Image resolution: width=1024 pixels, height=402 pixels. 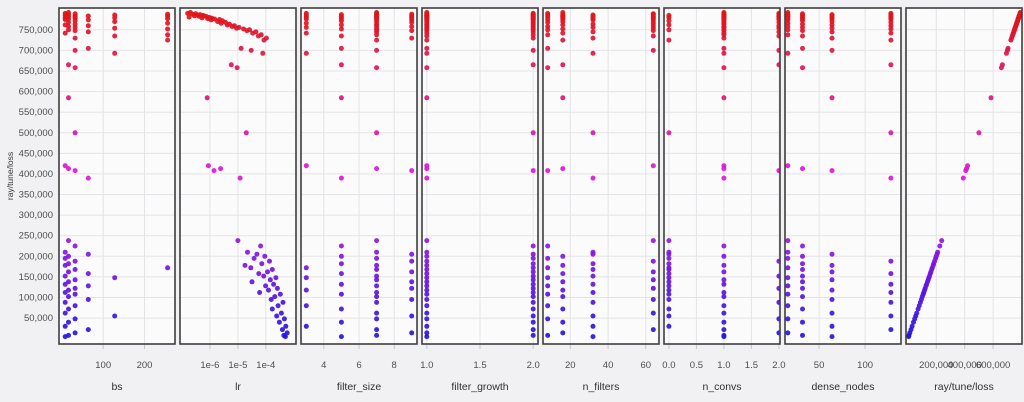 I want to click on x-tick-label: 200, so click(x=145, y=365).